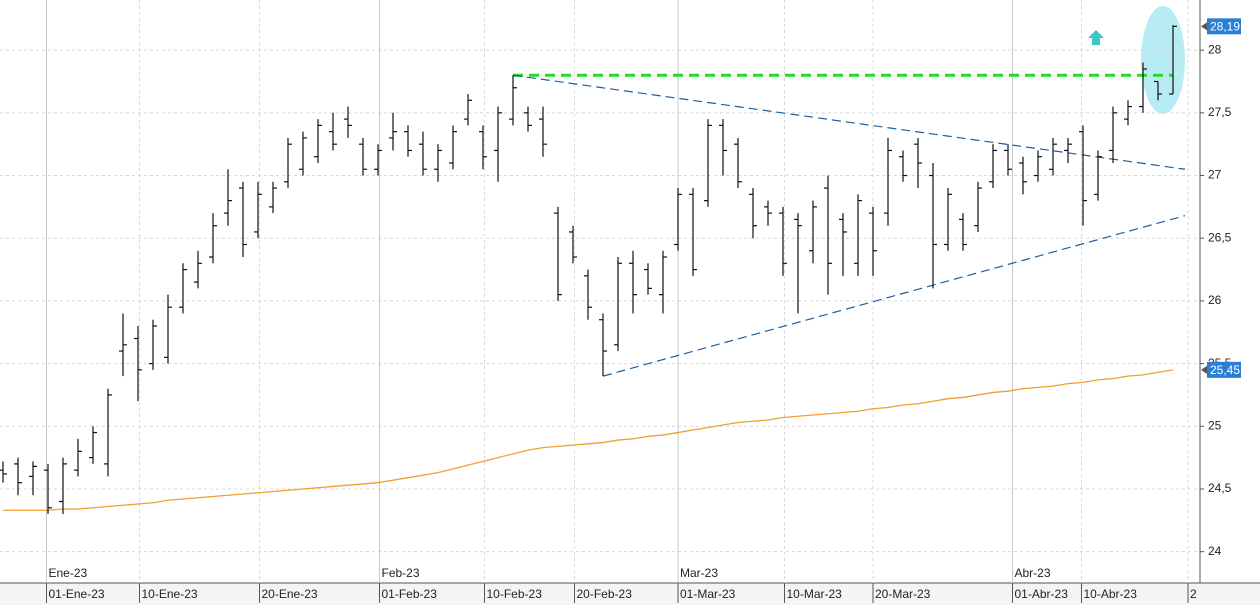  What do you see at coordinates (1220, 237) in the screenshot?
I see `y-tick-label: 26,5` at bounding box center [1220, 237].